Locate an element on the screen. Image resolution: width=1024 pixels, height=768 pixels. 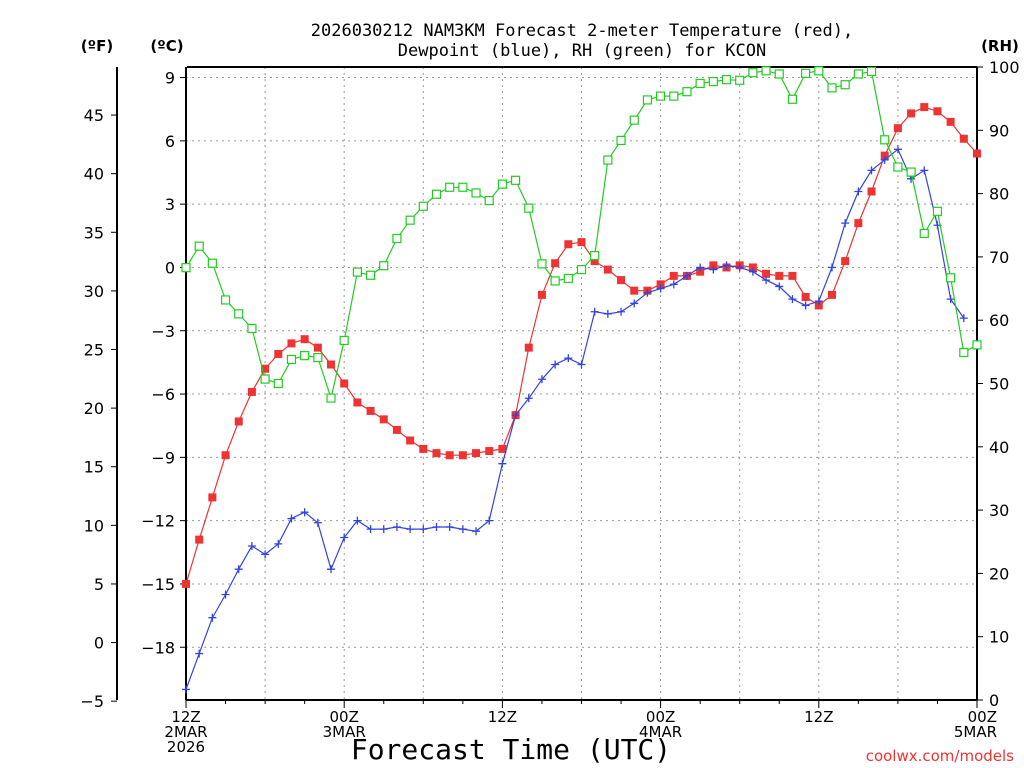
celsius-tick-label: −3 is located at coordinates (163, 331).